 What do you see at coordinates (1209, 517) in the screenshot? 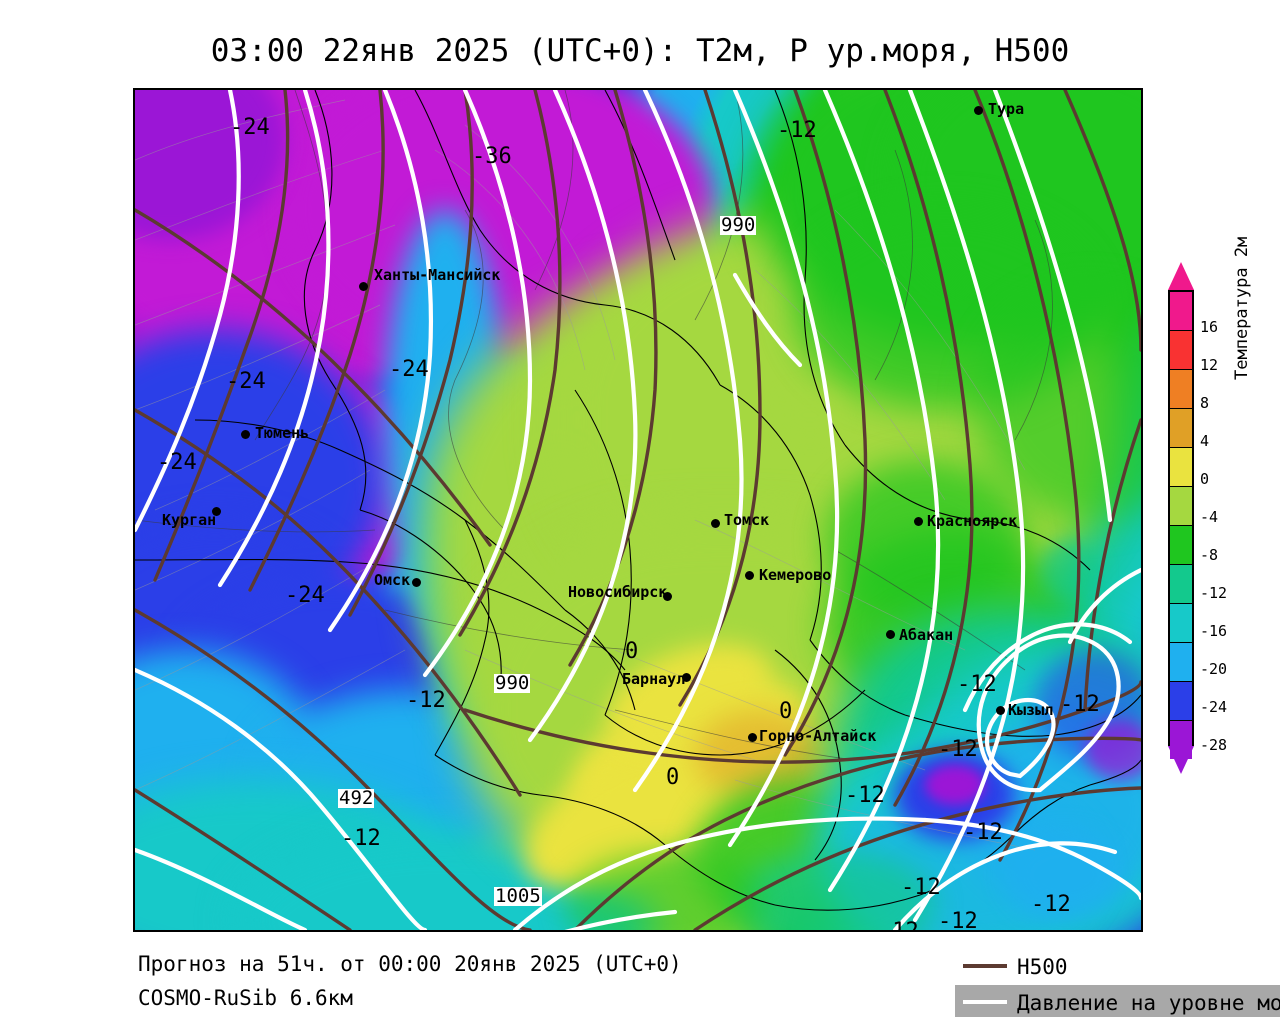
I see `colorbar-tick-label: -4` at bounding box center [1209, 517].